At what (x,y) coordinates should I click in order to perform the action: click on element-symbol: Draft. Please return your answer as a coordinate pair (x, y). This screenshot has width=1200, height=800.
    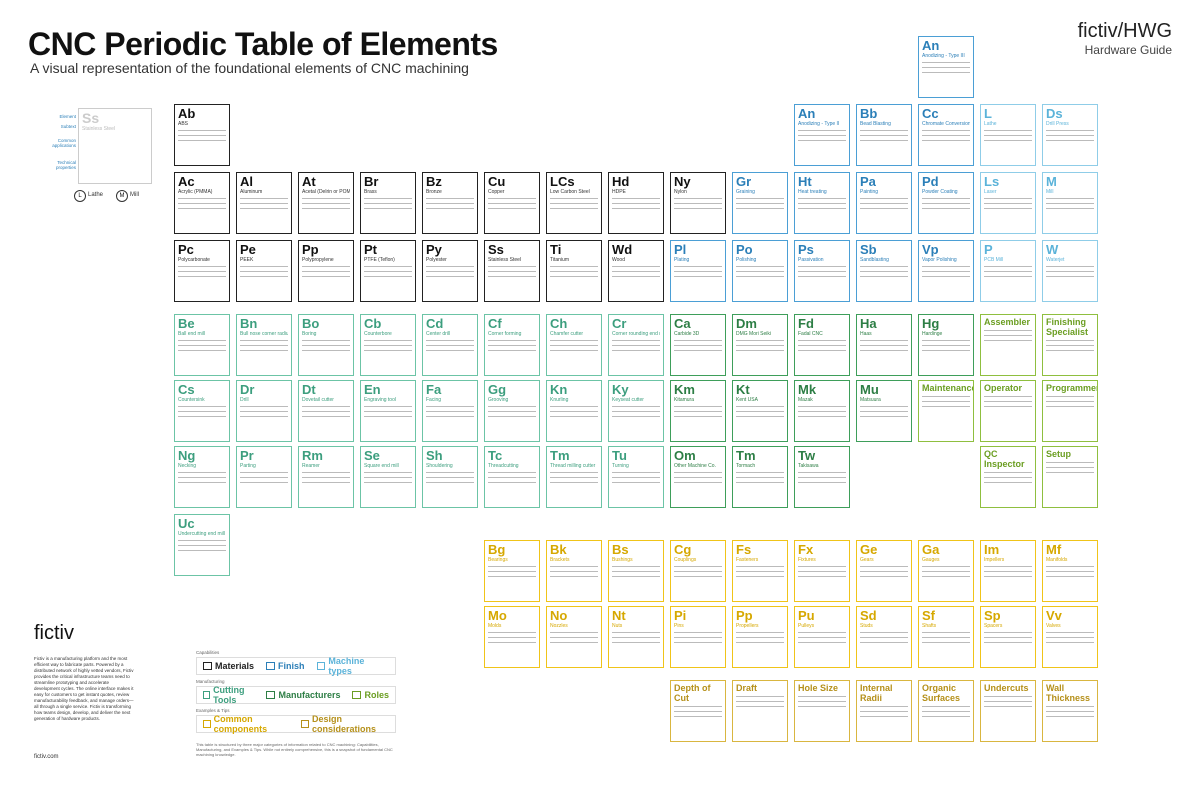
    Looking at the image, I should click on (747, 688).